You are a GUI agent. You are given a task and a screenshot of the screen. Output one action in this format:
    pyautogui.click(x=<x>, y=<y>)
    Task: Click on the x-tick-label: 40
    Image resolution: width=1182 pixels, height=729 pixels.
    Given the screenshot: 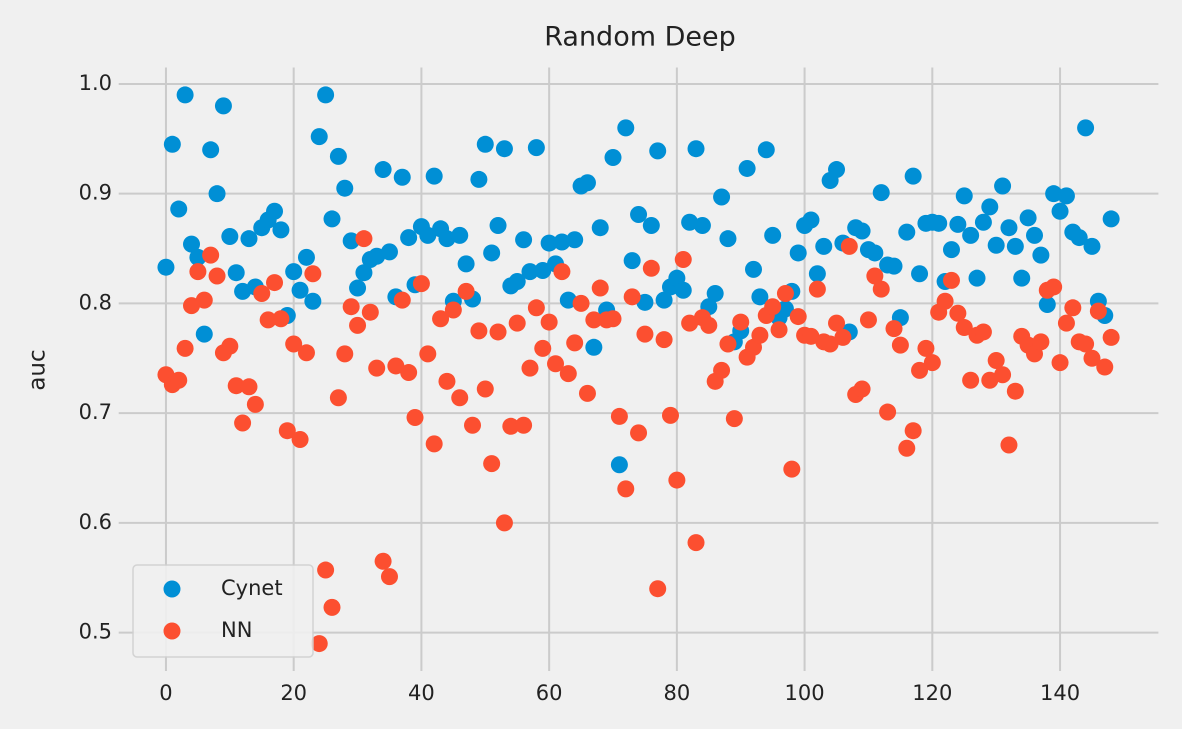 What is the action you would take?
    pyautogui.click(x=421, y=693)
    